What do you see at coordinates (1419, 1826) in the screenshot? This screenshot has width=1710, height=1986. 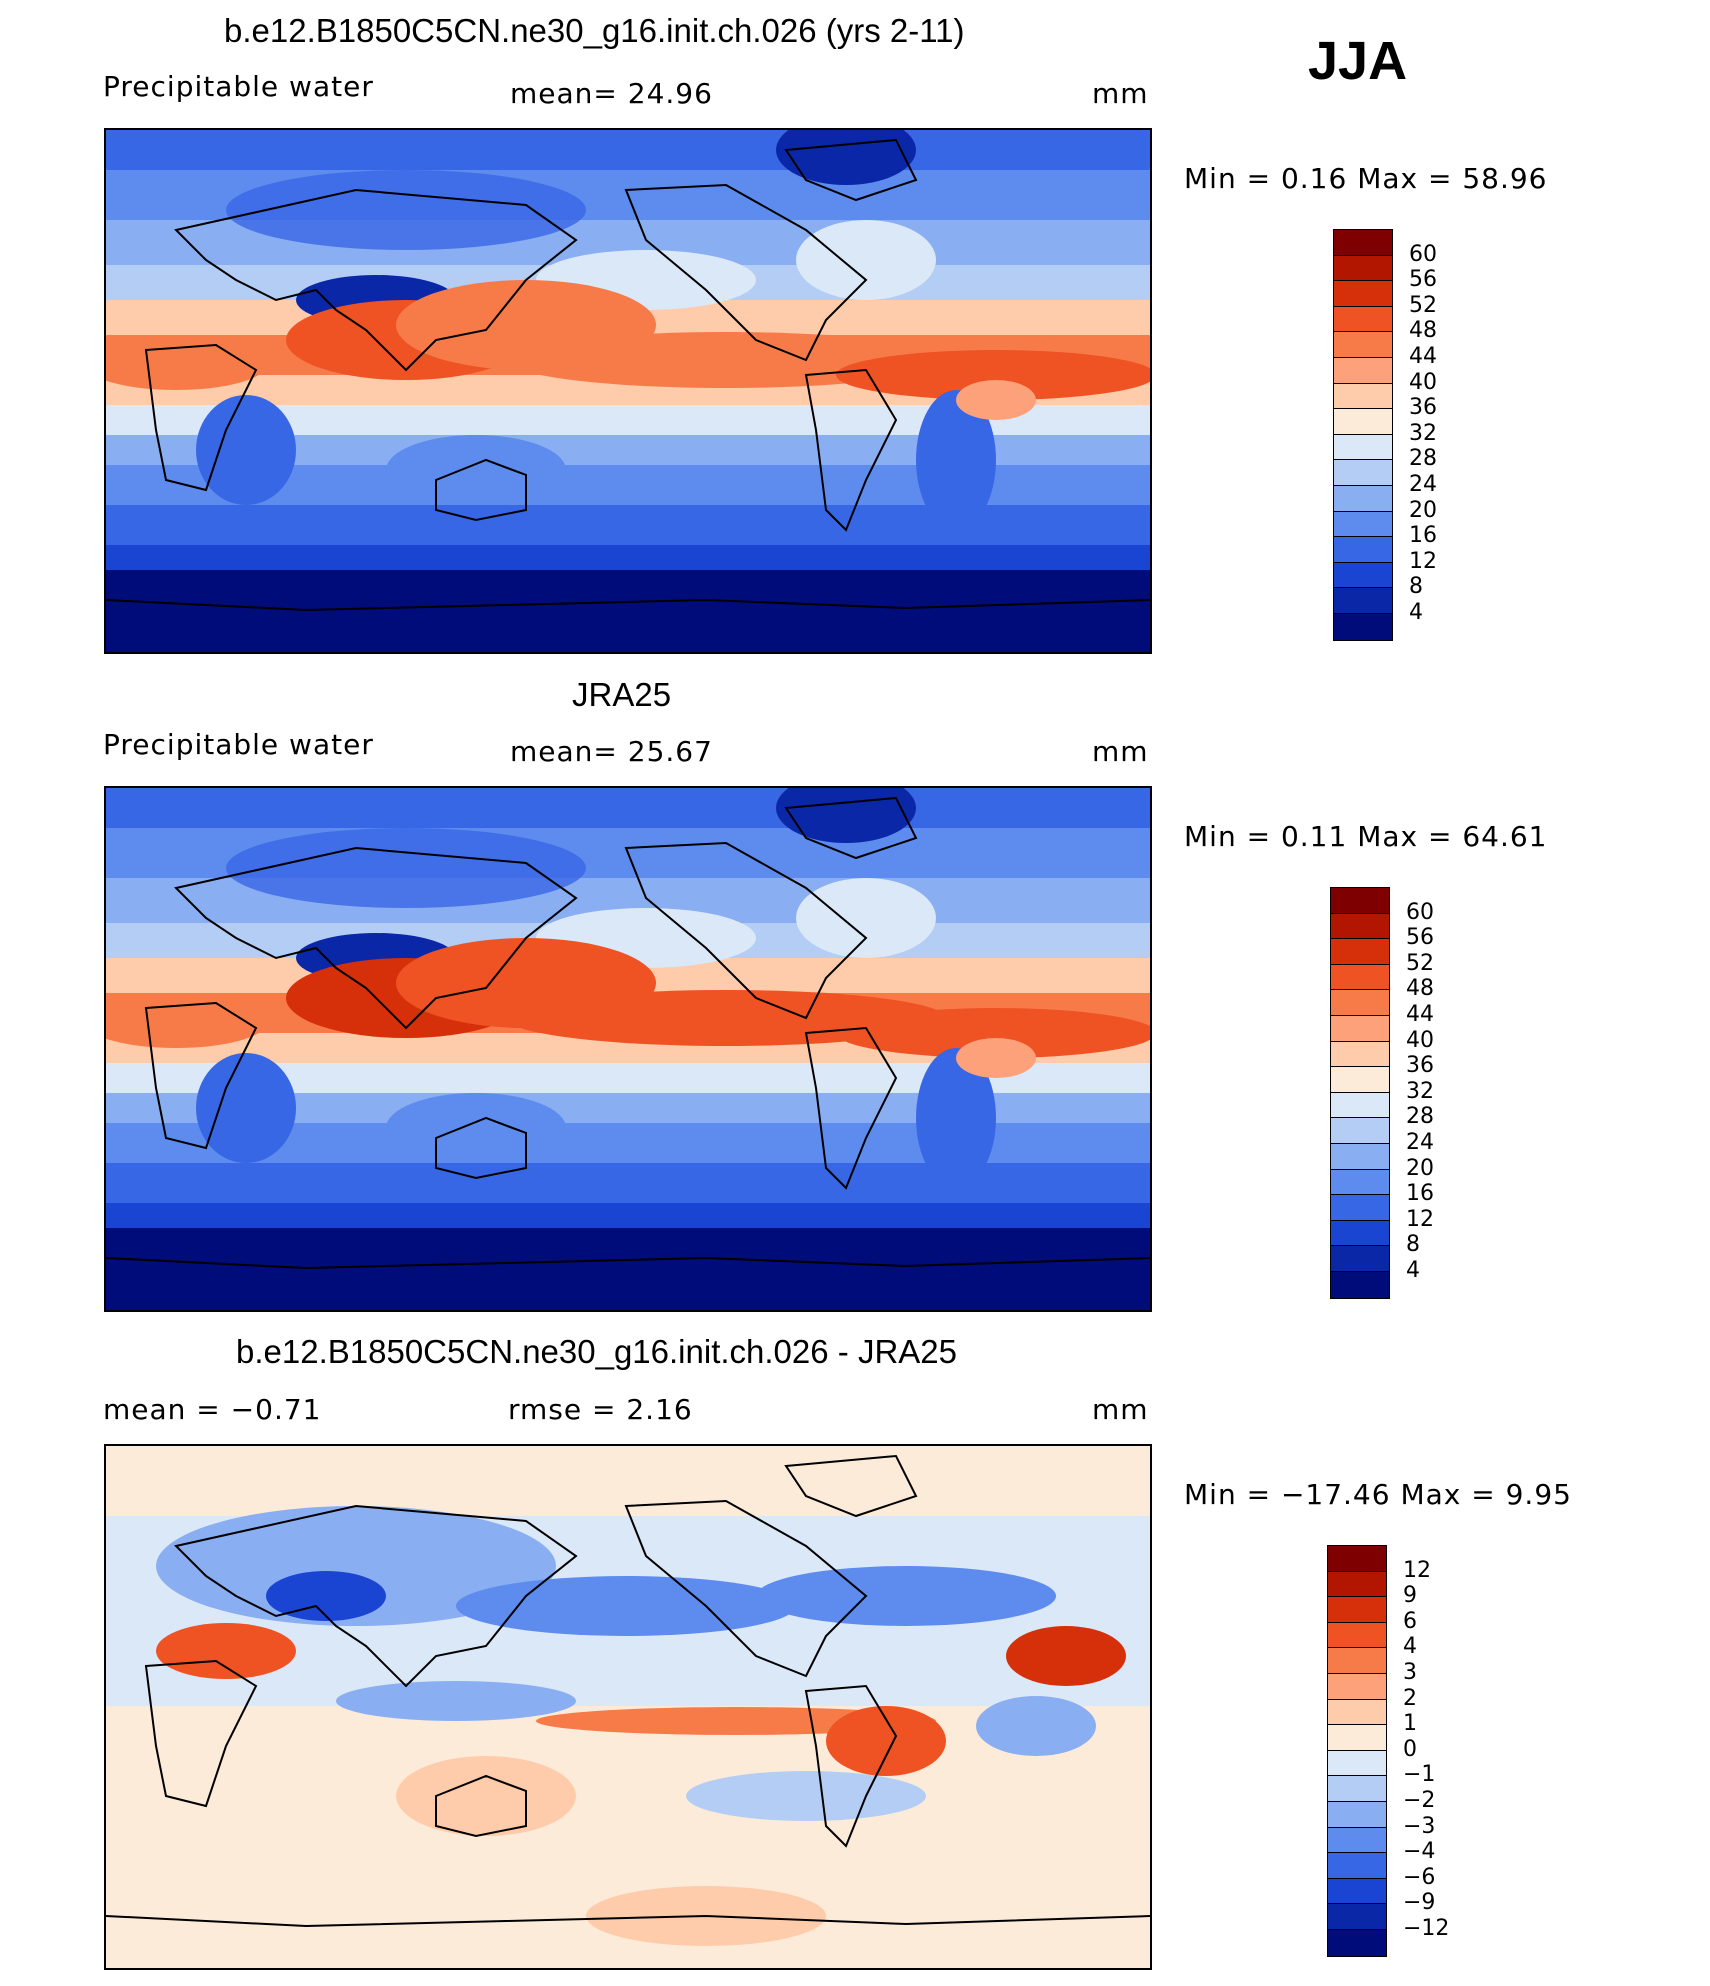 I see `colorbar-tick-label: −3` at bounding box center [1419, 1826].